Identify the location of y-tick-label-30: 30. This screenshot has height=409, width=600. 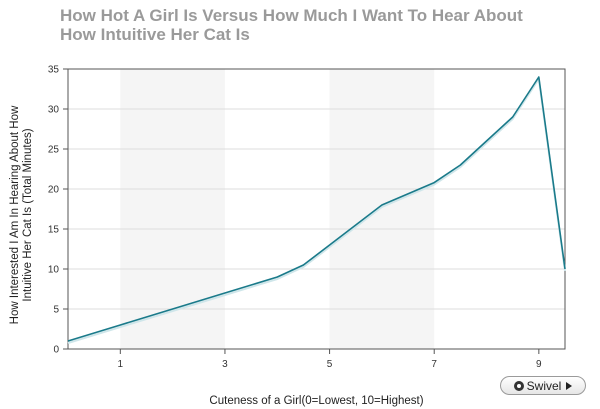
(54, 110).